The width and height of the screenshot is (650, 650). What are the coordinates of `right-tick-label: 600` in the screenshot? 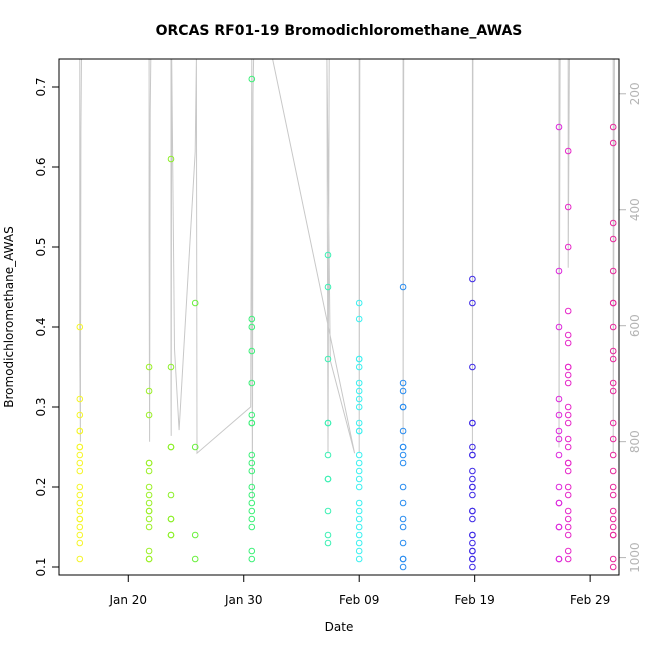 It's located at (635, 325).